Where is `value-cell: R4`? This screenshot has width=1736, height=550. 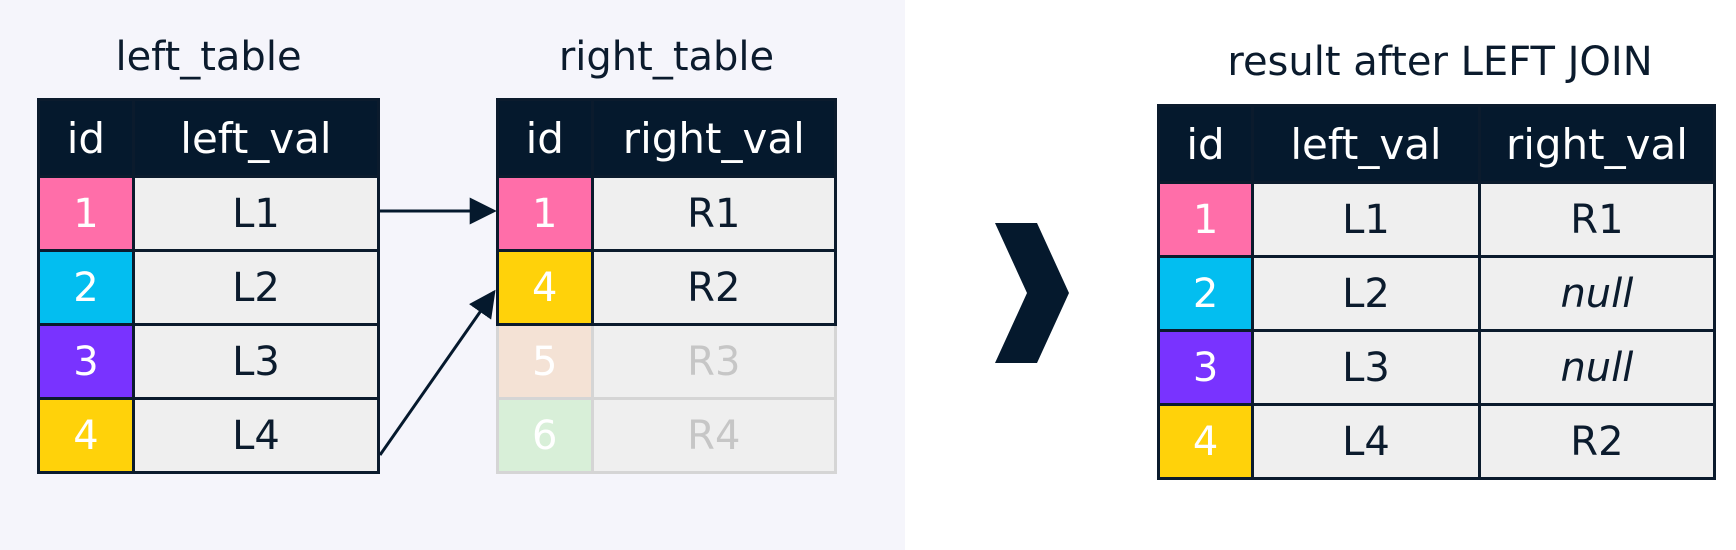
value-cell: R4 is located at coordinates (714, 435).